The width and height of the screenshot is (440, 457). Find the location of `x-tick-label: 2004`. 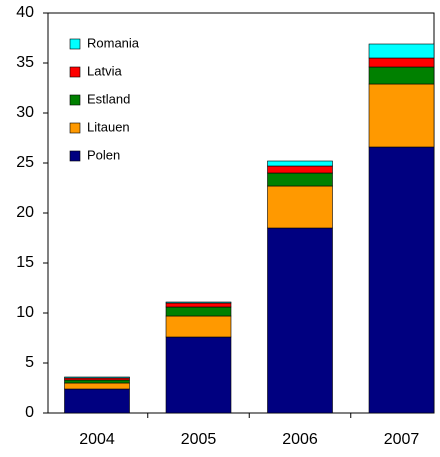

x-tick-label: 2004 is located at coordinates (97, 439).